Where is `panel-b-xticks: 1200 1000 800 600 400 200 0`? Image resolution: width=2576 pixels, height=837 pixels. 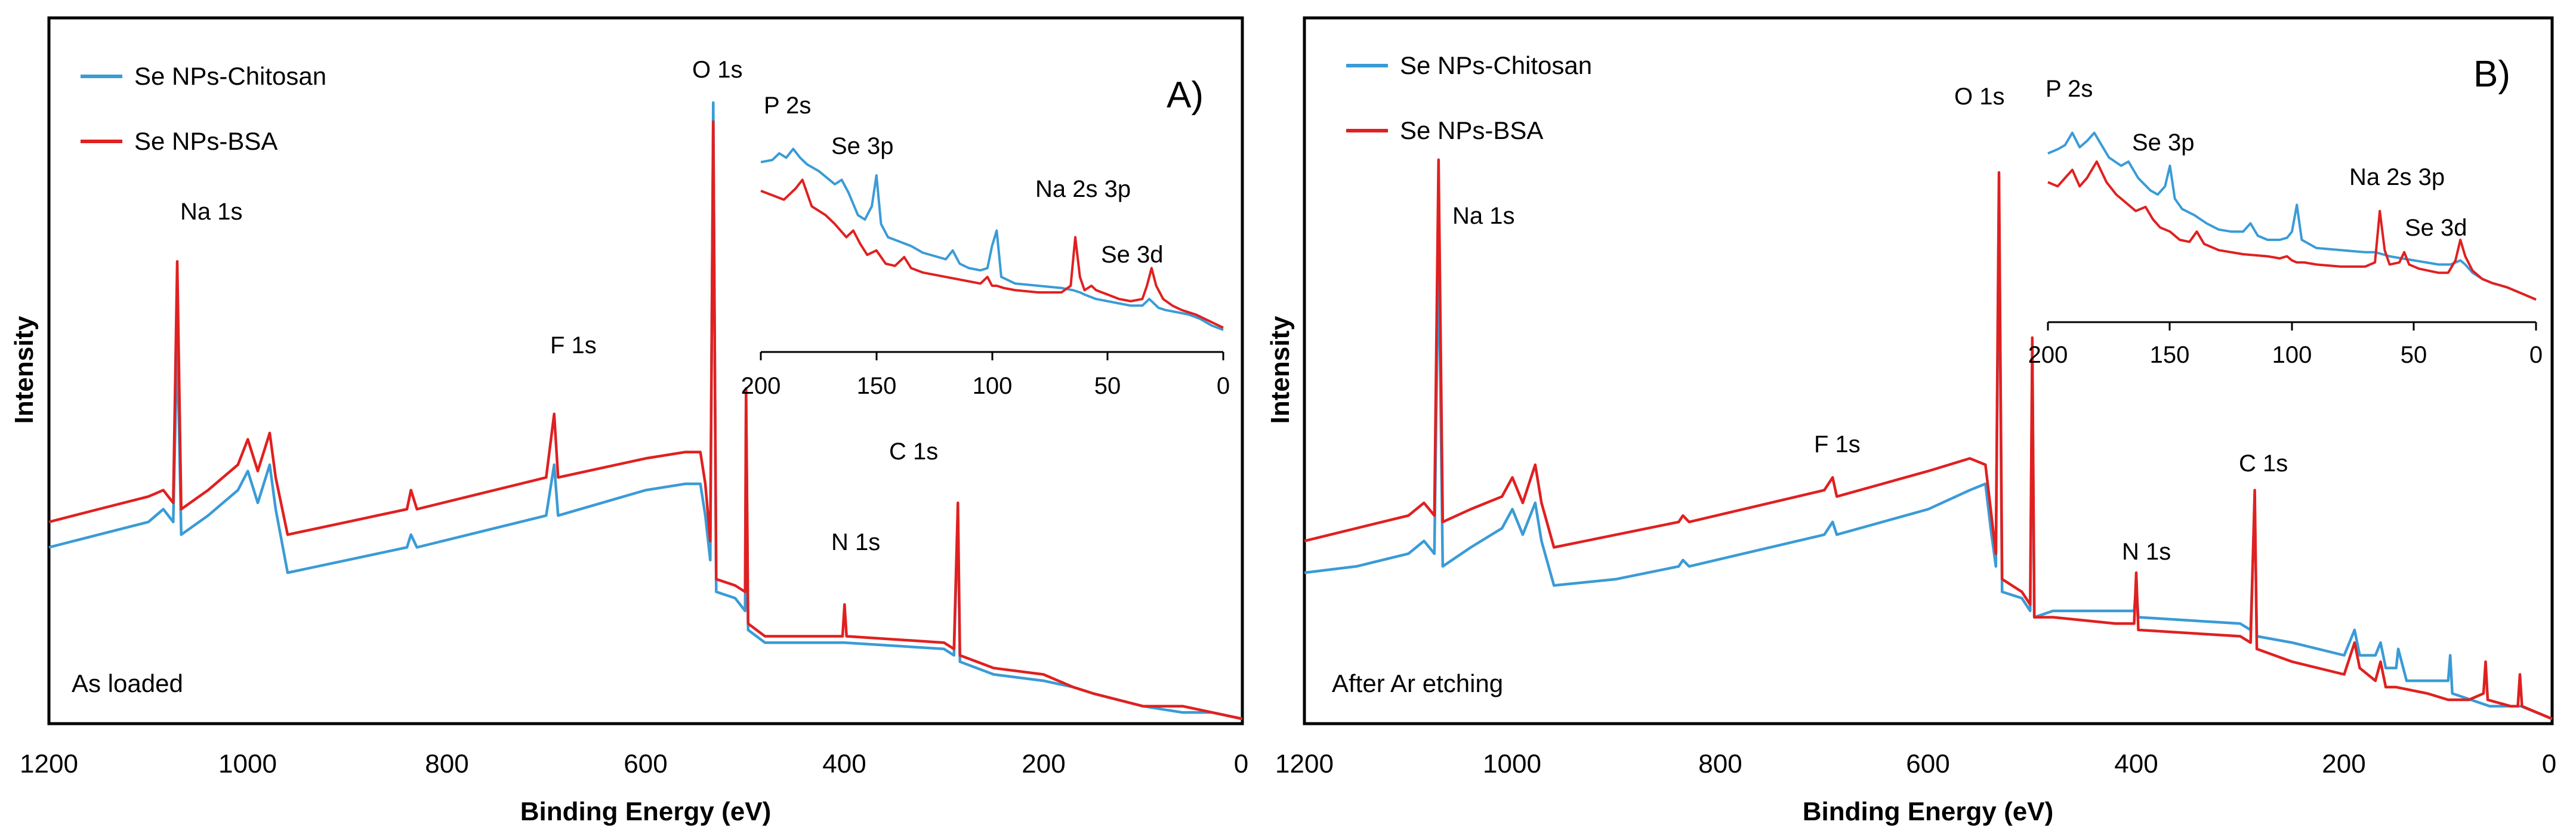 panel-b-xticks: 1200 1000 800 600 400 200 0 is located at coordinates (1916, 764).